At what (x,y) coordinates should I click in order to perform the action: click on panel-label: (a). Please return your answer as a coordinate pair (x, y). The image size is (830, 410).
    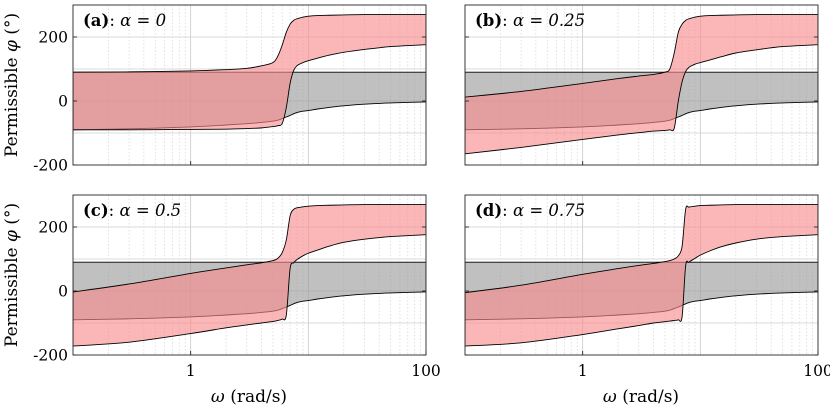
    Looking at the image, I should click on (96, 20).